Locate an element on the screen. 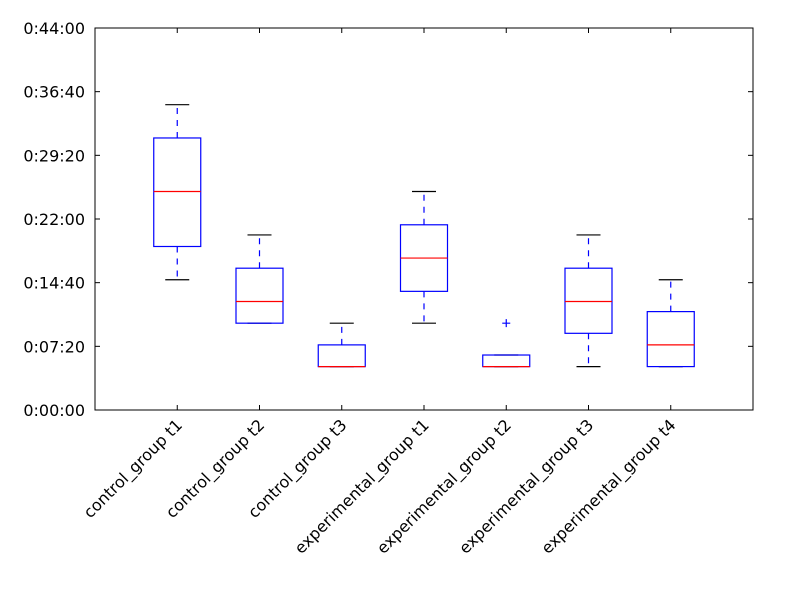 This screenshot has width=794, height=595. outlier-point is located at coordinates (506, 323).